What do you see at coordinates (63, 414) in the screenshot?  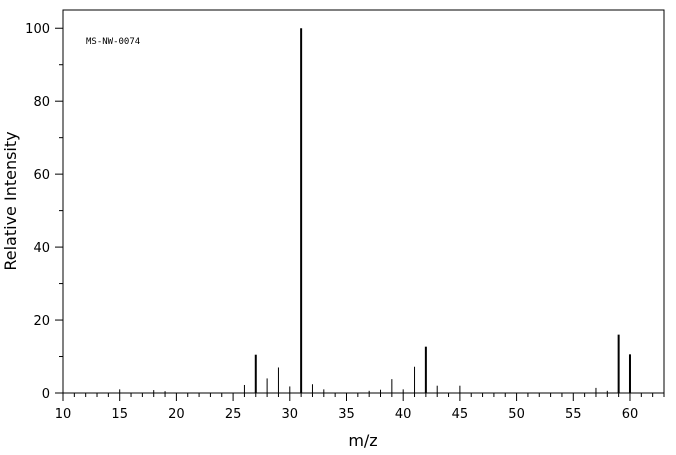 I see `x-tick-label: 10` at bounding box center [63, 414].